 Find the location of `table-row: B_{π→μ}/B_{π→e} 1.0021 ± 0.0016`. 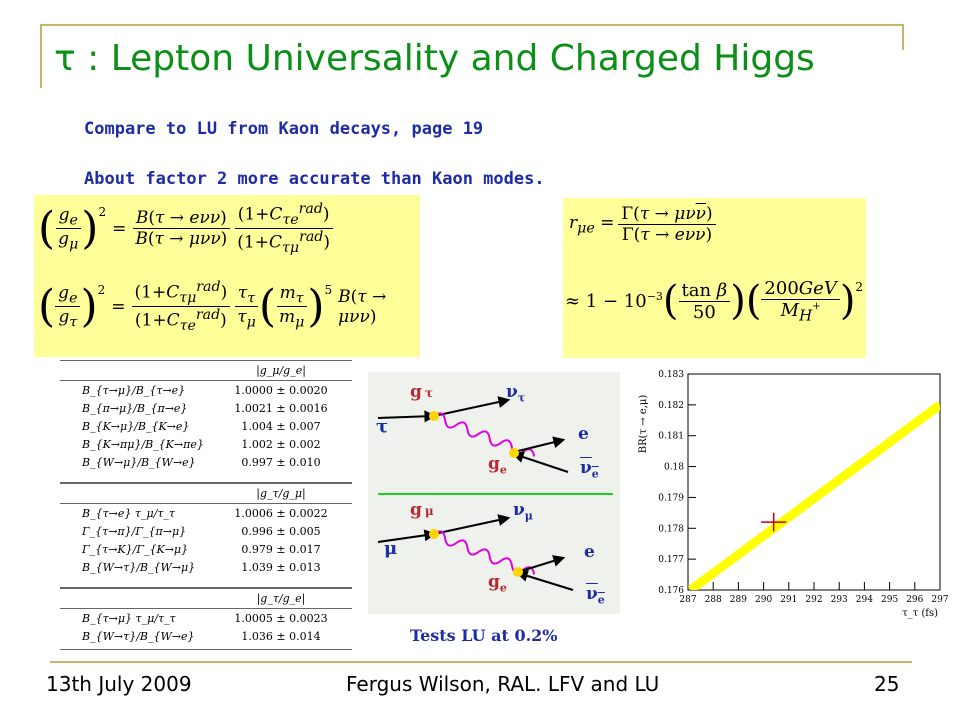

table-row: B_{π→μ}/B_{π→e} 1.0021 ± 0.0016 is located at coordinates (206, 408).